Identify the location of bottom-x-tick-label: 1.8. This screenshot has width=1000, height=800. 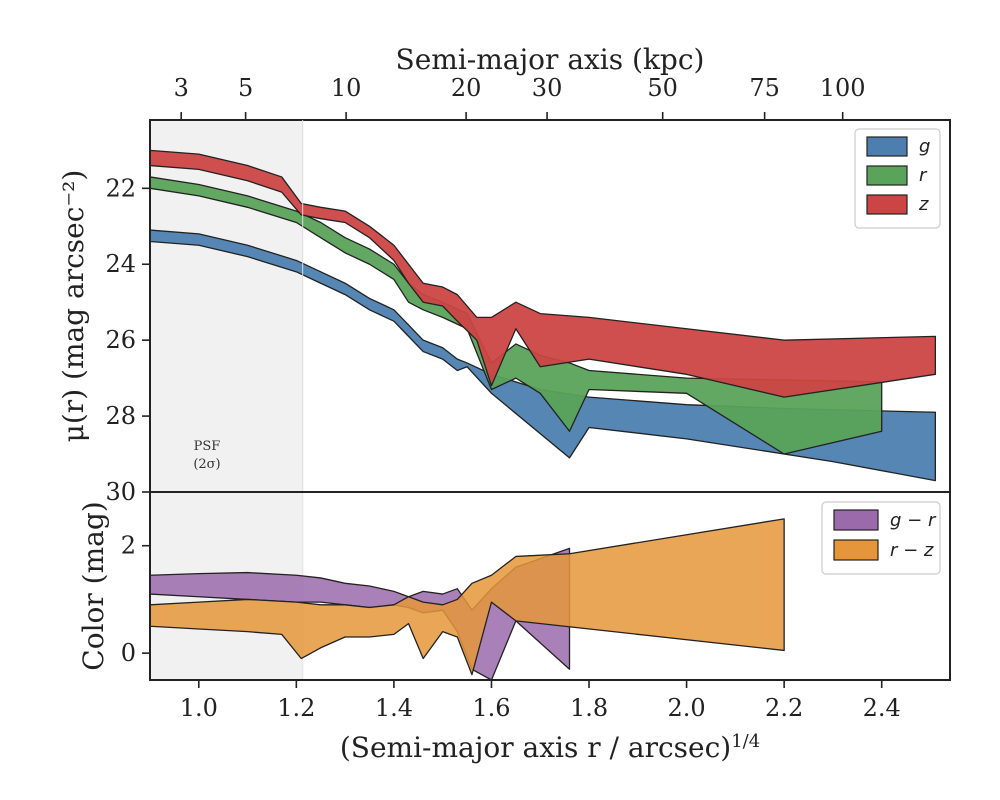
(589, 708).